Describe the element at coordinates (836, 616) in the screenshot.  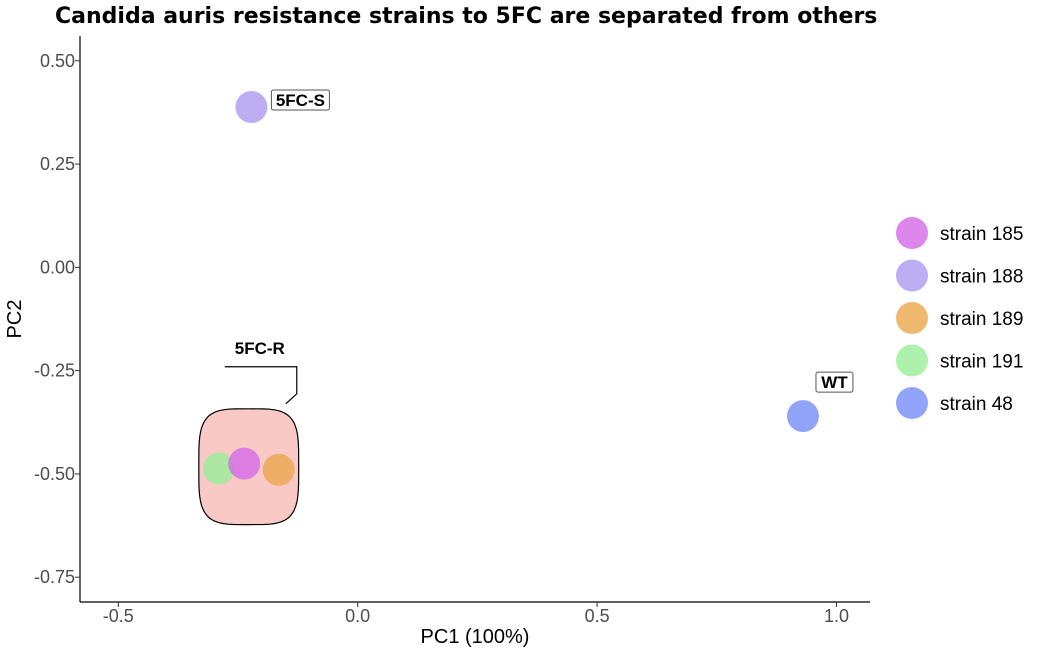
I see `x-tick-label: 1.0` at that location.